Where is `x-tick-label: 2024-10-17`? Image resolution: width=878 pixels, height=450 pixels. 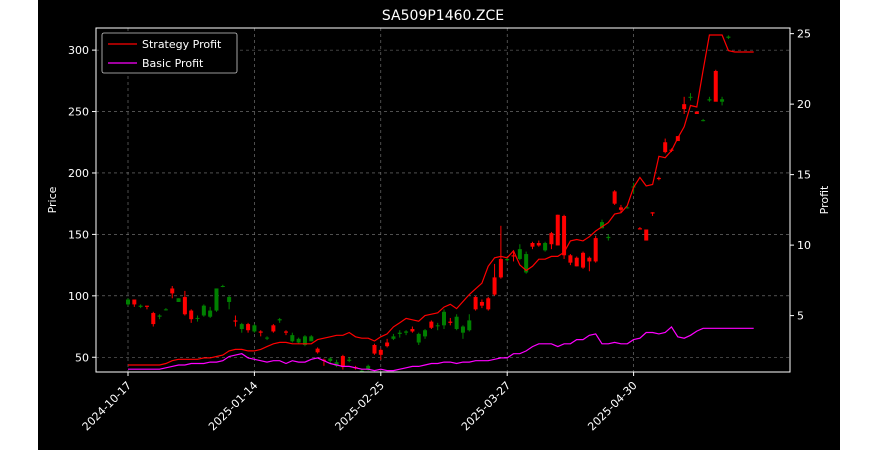 x-tick-label: 2024-10-17 is located at coordinates (107, 406).